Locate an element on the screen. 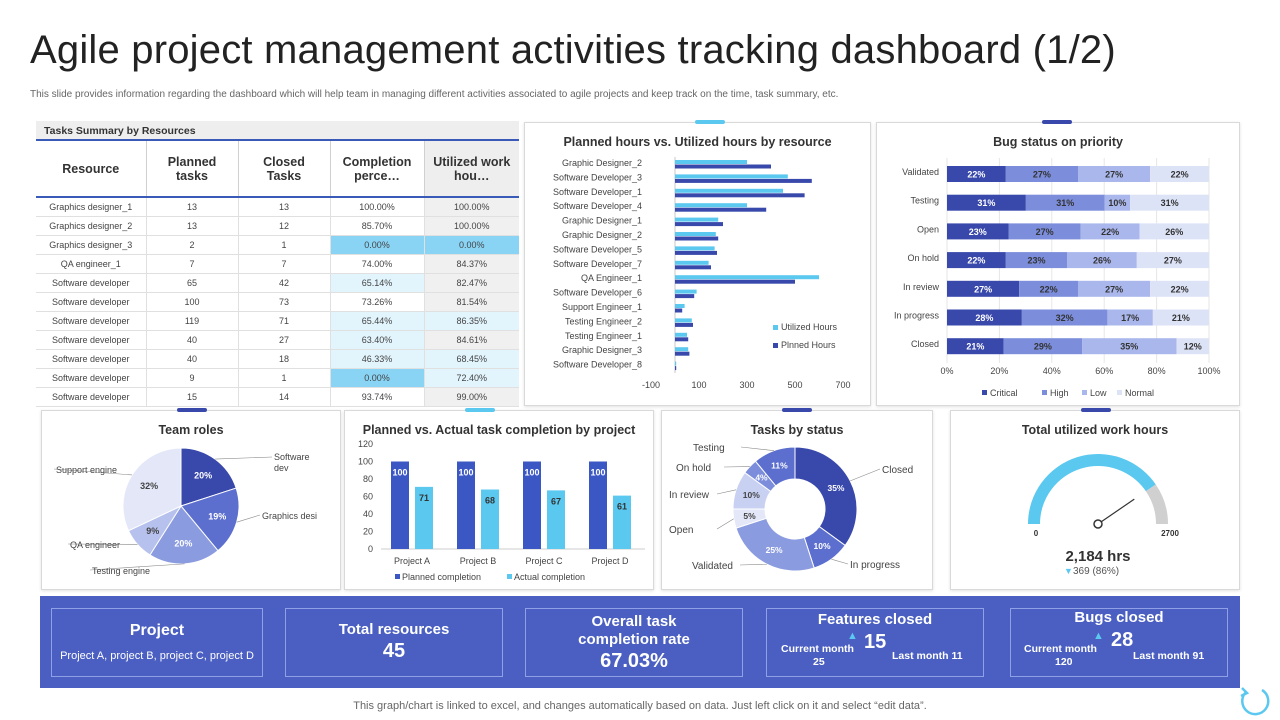 The image size is (1280, 720). table-row: Software developer 40 18 46.33% 68.45% is located at coordinates (277, 359).